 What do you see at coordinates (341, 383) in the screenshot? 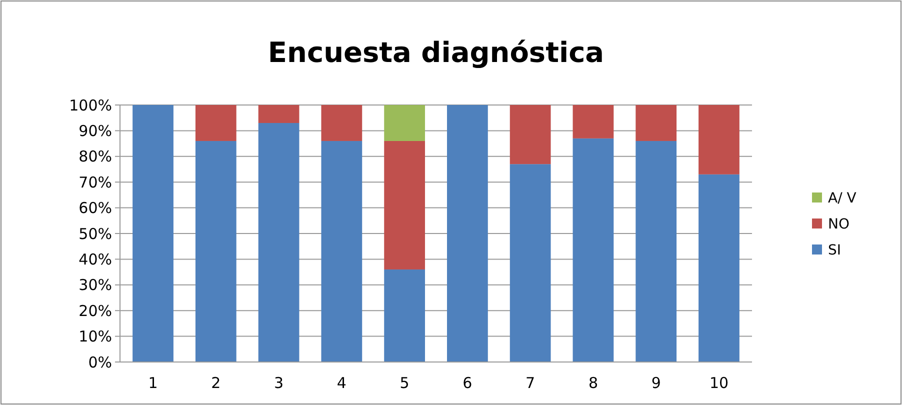
I see `x-tick-label: 4` at bounding box center [341, 383].